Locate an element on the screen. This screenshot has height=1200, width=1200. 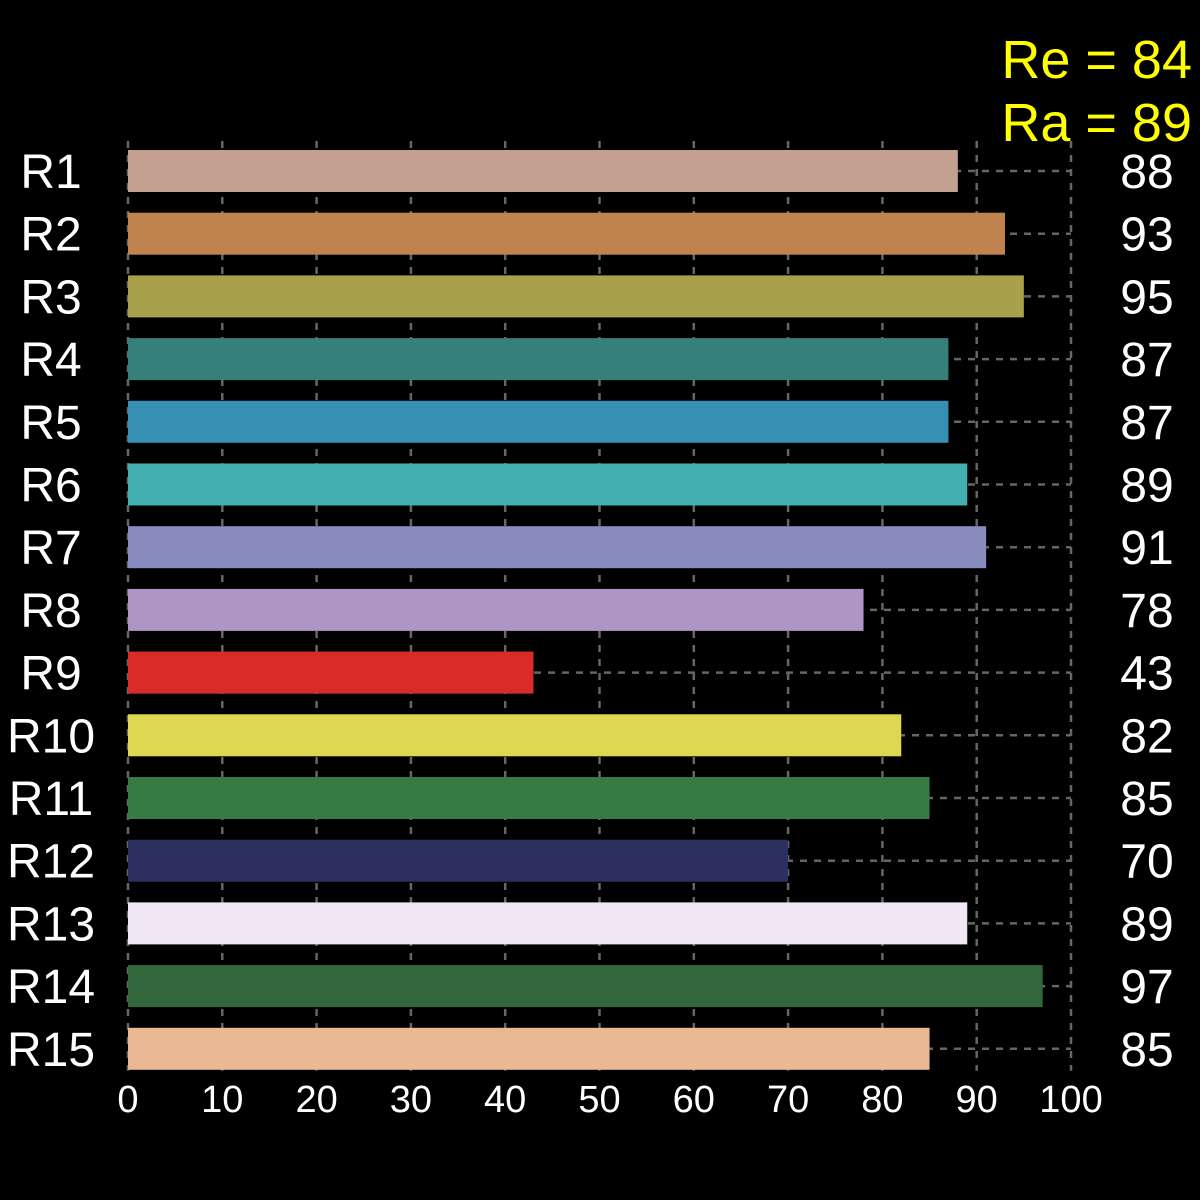
value-label: 82 is located at coordinates (1146, 736).